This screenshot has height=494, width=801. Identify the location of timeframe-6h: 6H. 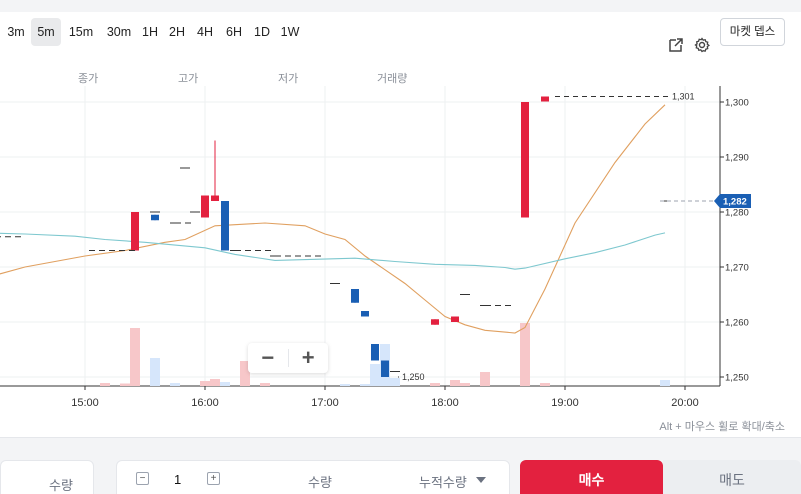
(234, 32).